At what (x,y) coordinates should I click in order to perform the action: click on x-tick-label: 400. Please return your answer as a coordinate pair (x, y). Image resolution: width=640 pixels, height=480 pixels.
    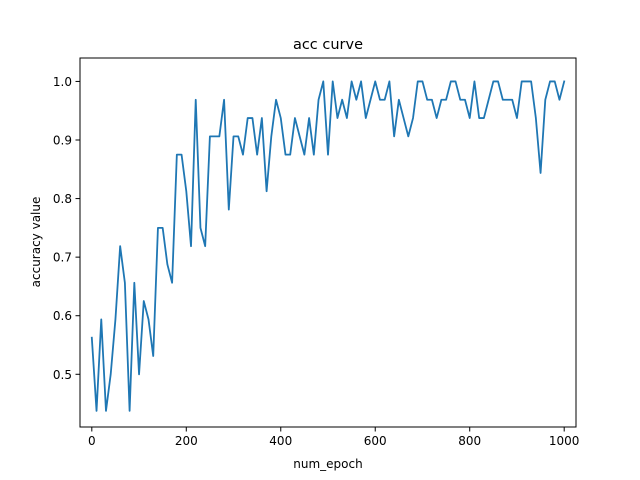
    Looking at the image, I should click on (280, 441).